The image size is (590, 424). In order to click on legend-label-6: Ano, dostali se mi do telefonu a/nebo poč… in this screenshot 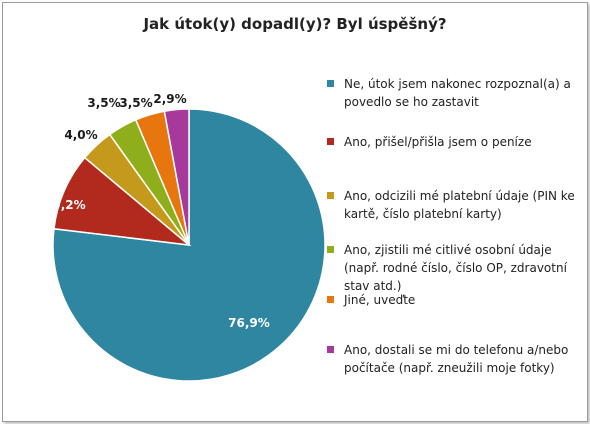, I will do `click(456, 359)`.